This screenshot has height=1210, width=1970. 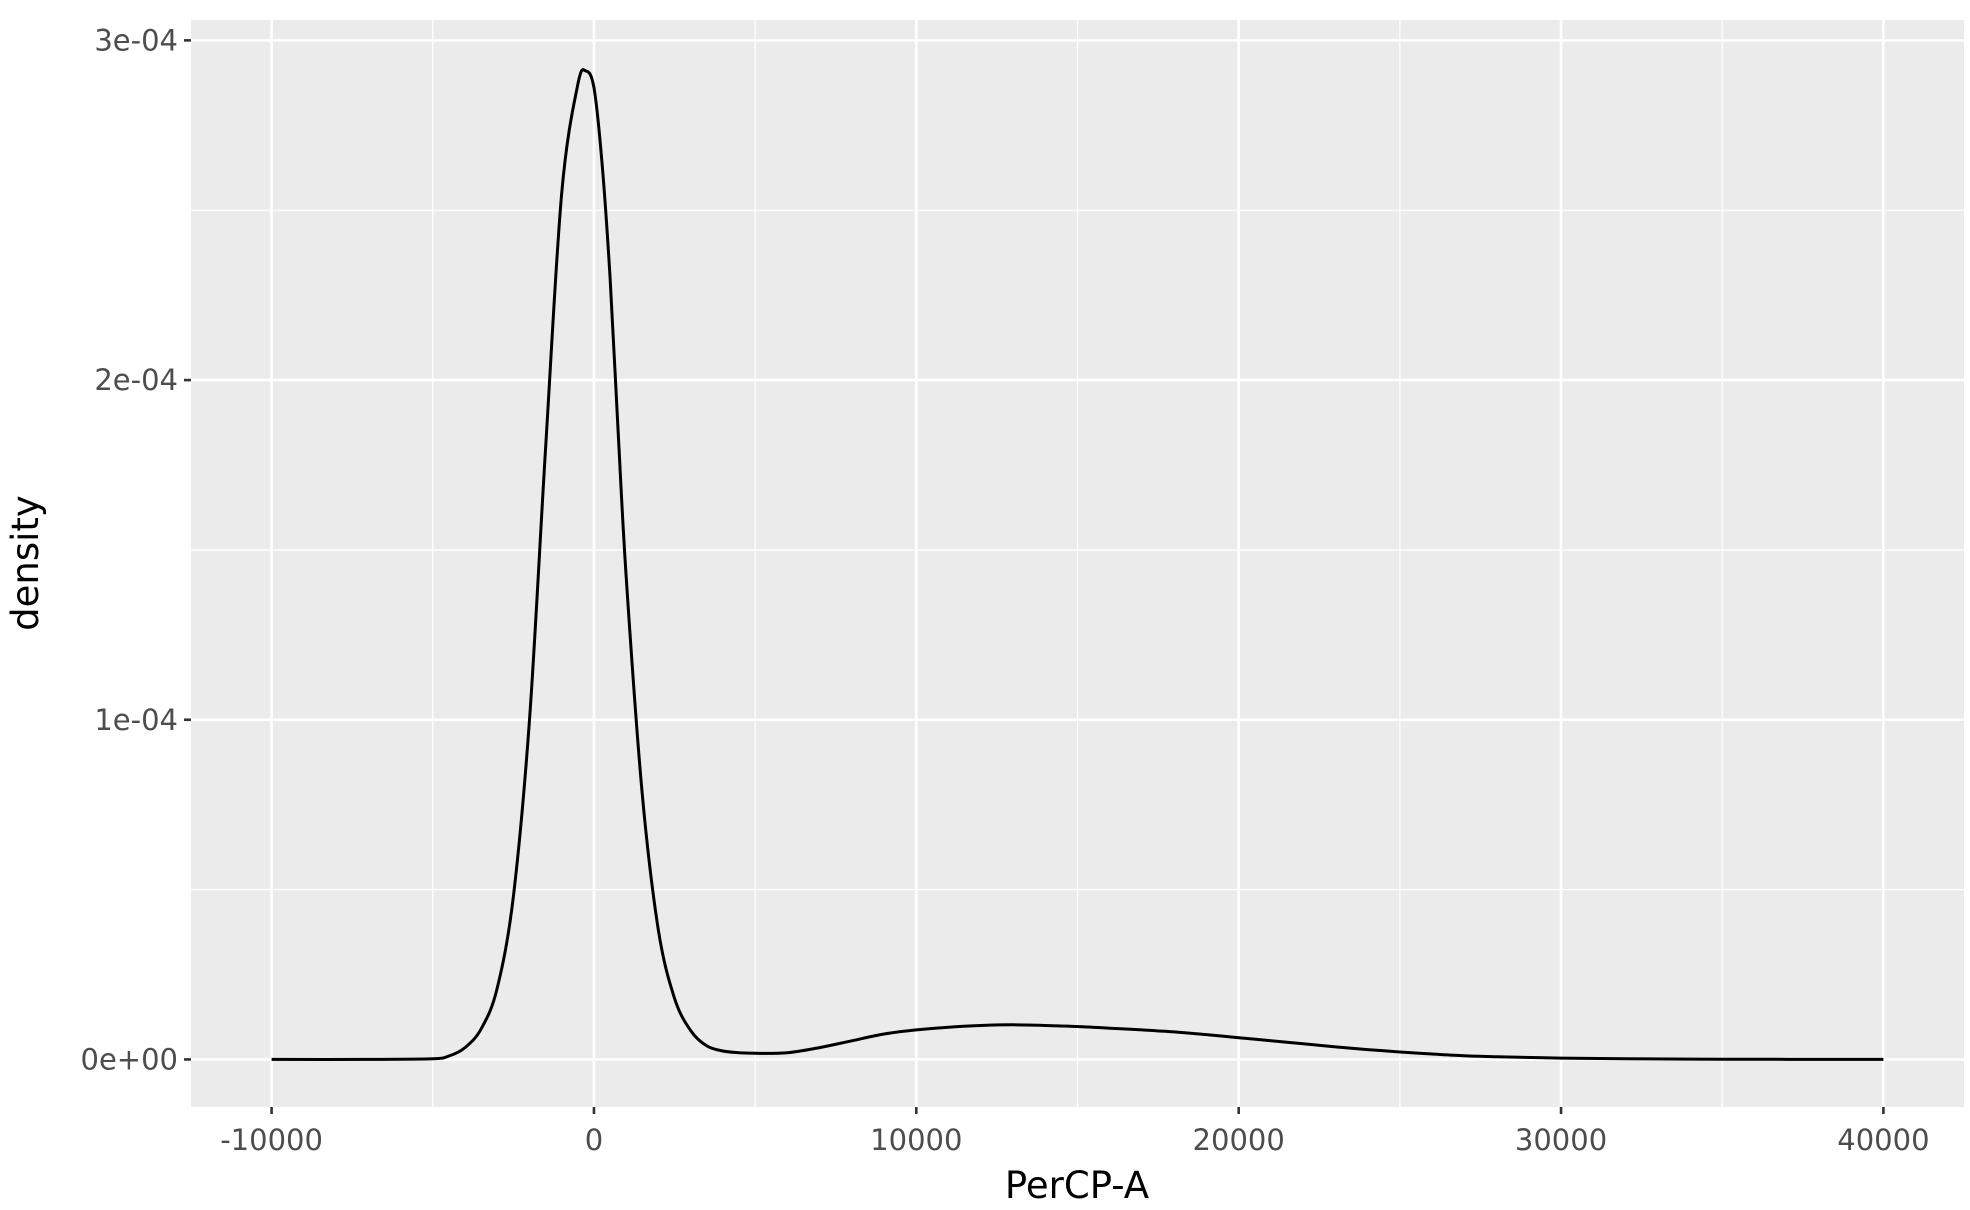 I want to click on x-tick-label: -10000, so click(x=271, y=1140).